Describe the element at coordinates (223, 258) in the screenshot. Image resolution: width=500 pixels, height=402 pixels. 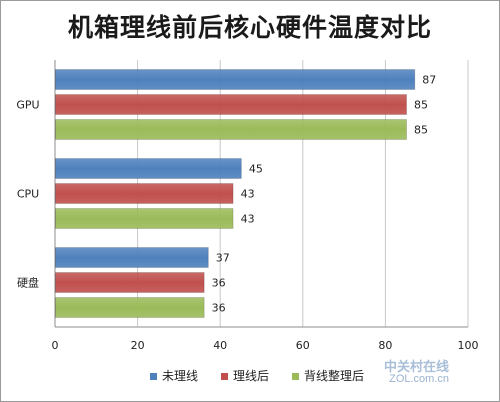
I see `data-label-2-0: 37` at that location.